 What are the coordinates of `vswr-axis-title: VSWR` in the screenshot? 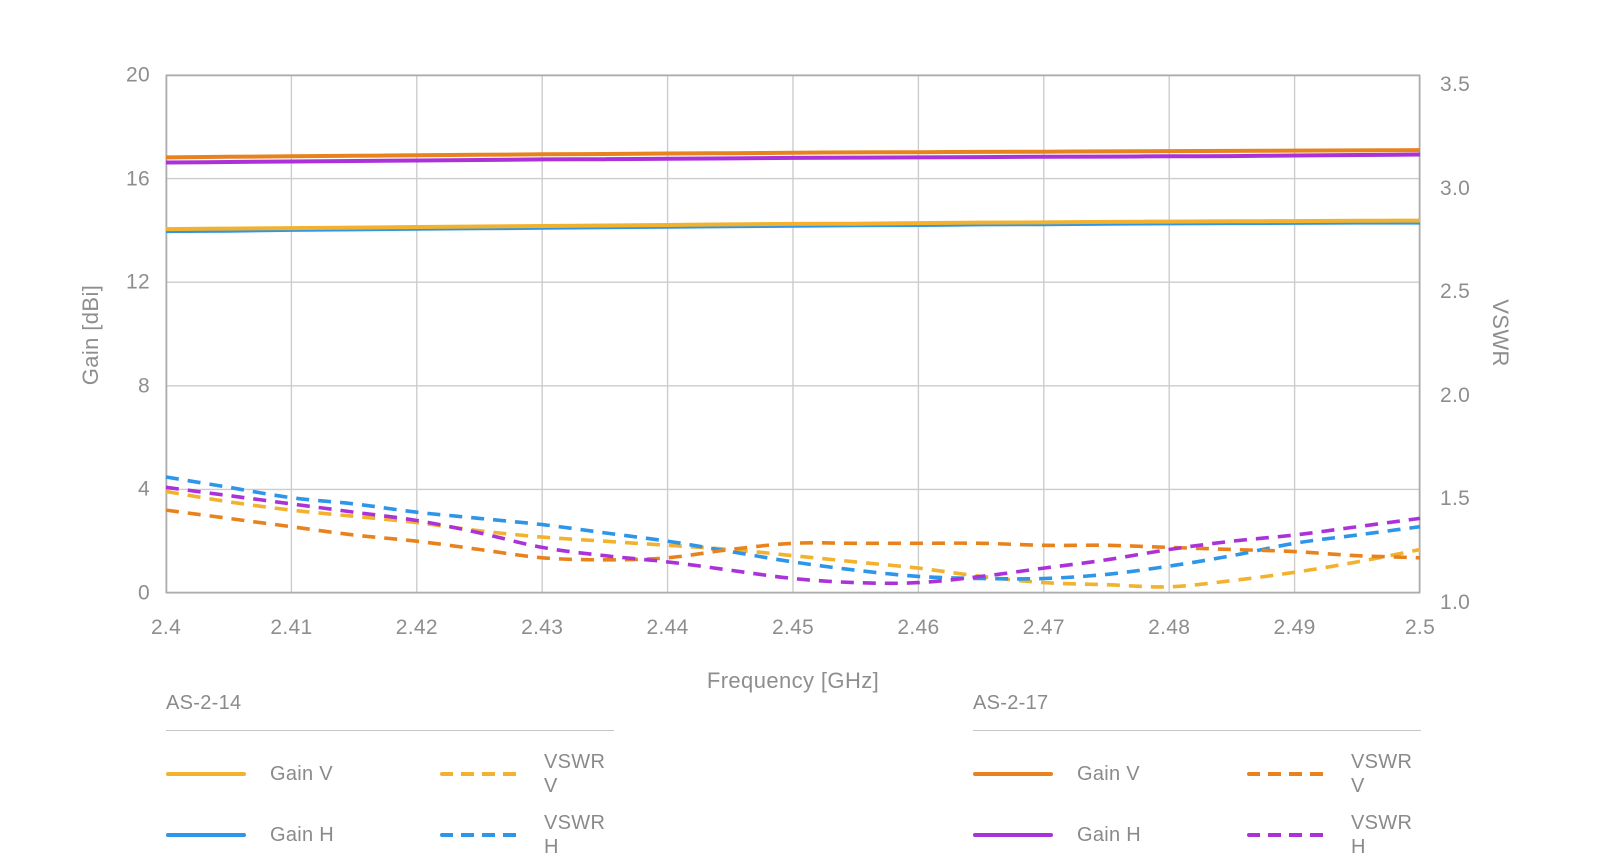 It's located at (1500, 333).